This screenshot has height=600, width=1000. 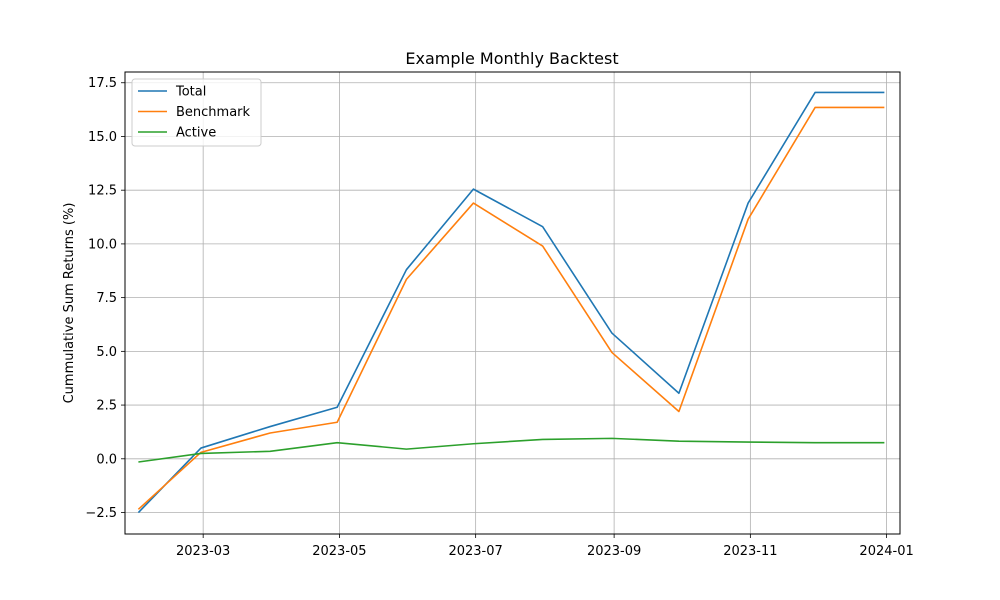 What do you see at coordinates (102, 137) in the screenshot?
I see `y-tick-label: 15.0` at bounding box center [102, 137].